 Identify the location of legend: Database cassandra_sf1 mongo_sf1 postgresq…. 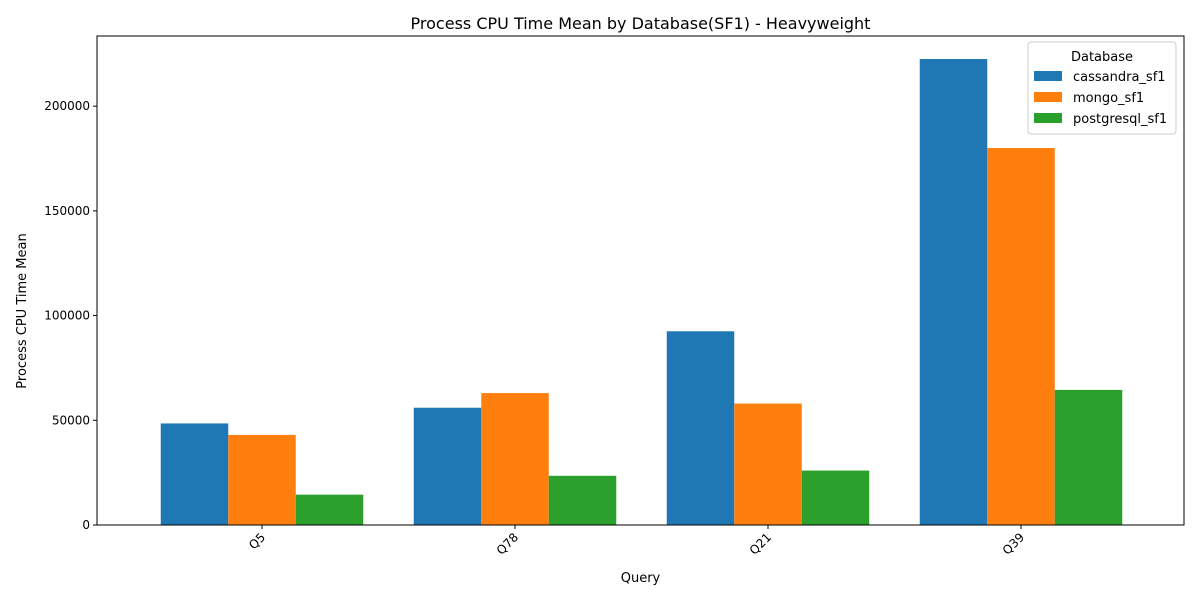
(1102, 88).